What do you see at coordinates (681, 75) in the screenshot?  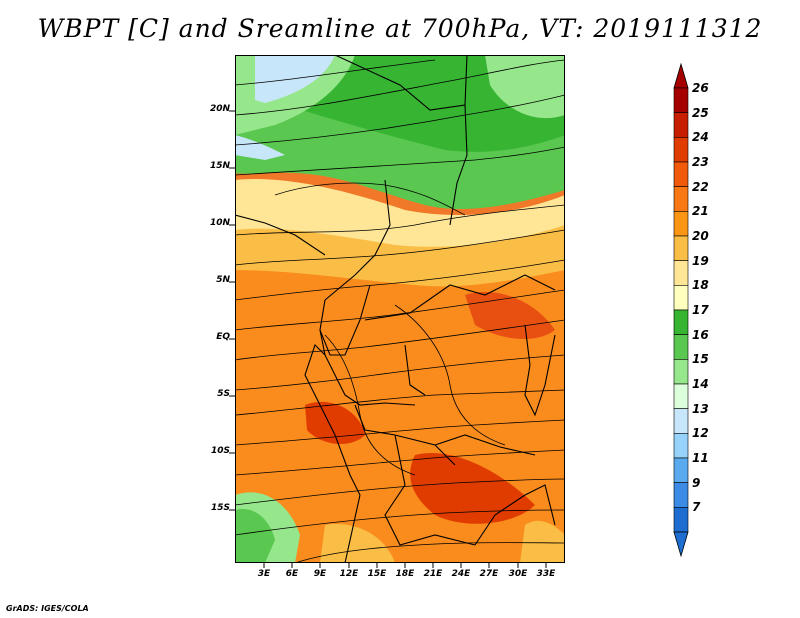 I see `colorbar-top-arrow` at bounding box center [681, 75].